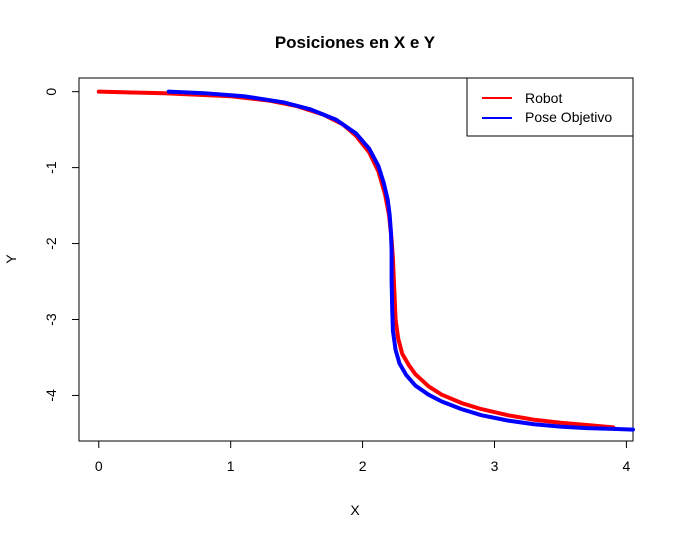 The width and height of the screenshot is (673, 540). I want to click on x-tick-label: 3, so click(495, 466).